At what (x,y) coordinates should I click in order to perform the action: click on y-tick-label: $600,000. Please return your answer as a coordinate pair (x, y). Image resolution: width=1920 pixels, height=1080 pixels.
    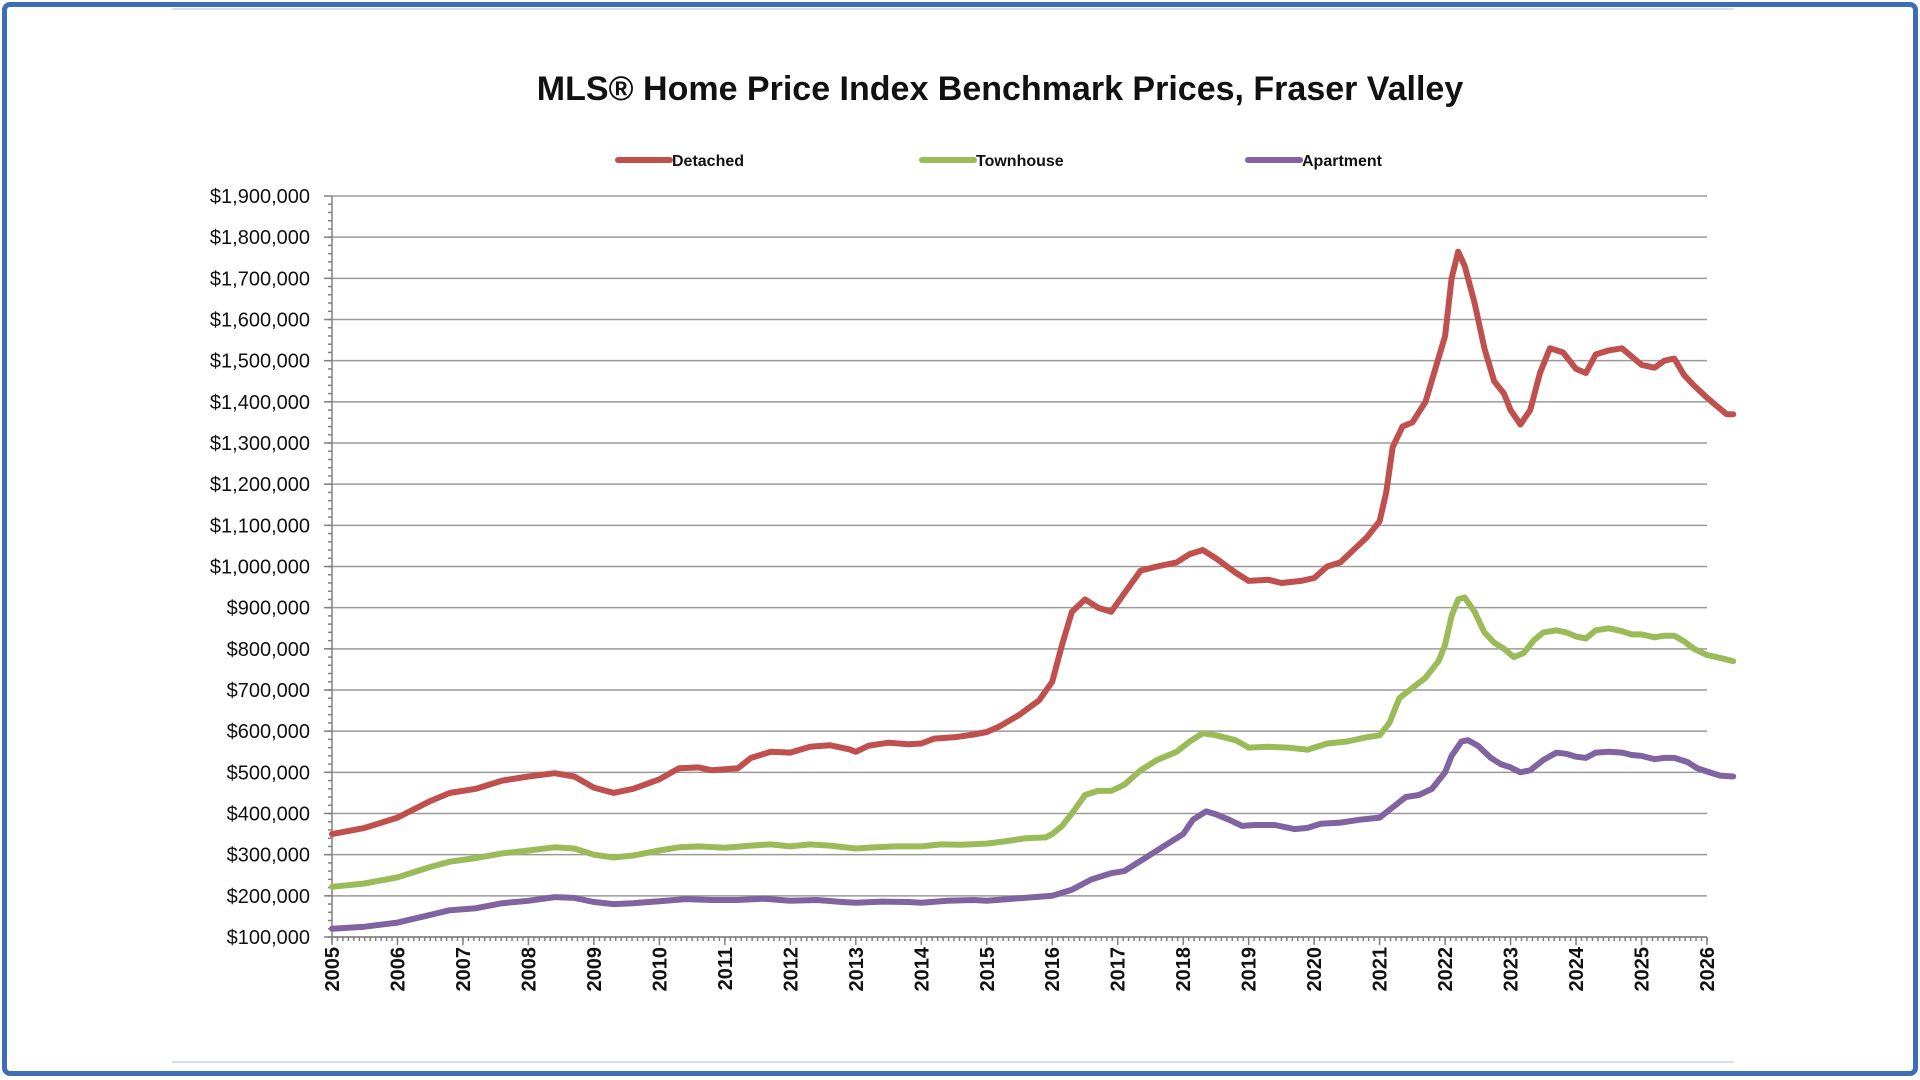
    Looking at the image, I should click on (268, 732).